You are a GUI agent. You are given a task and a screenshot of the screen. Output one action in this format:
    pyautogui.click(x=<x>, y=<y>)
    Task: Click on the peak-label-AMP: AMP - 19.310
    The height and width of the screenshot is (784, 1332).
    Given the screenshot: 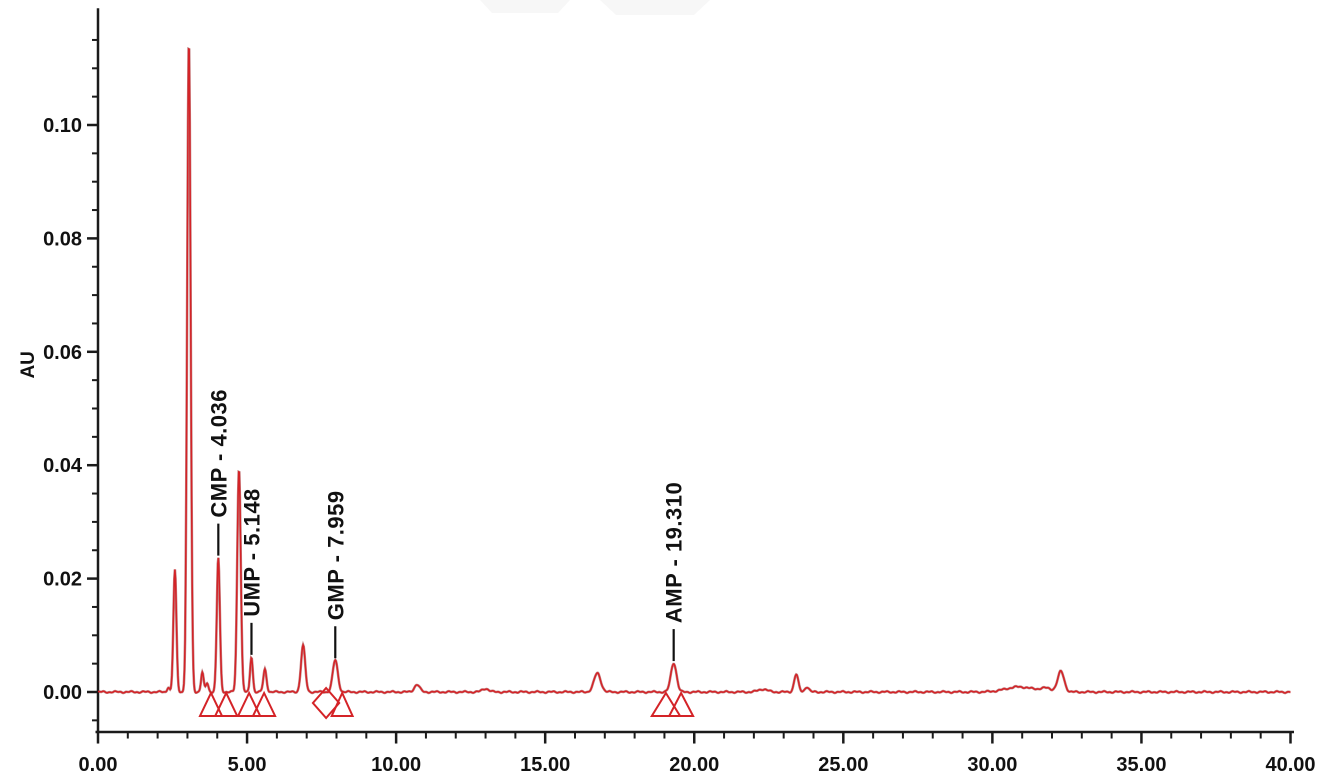 What is the action you would take?
    pyautogui.click(x=674, y=552)
    